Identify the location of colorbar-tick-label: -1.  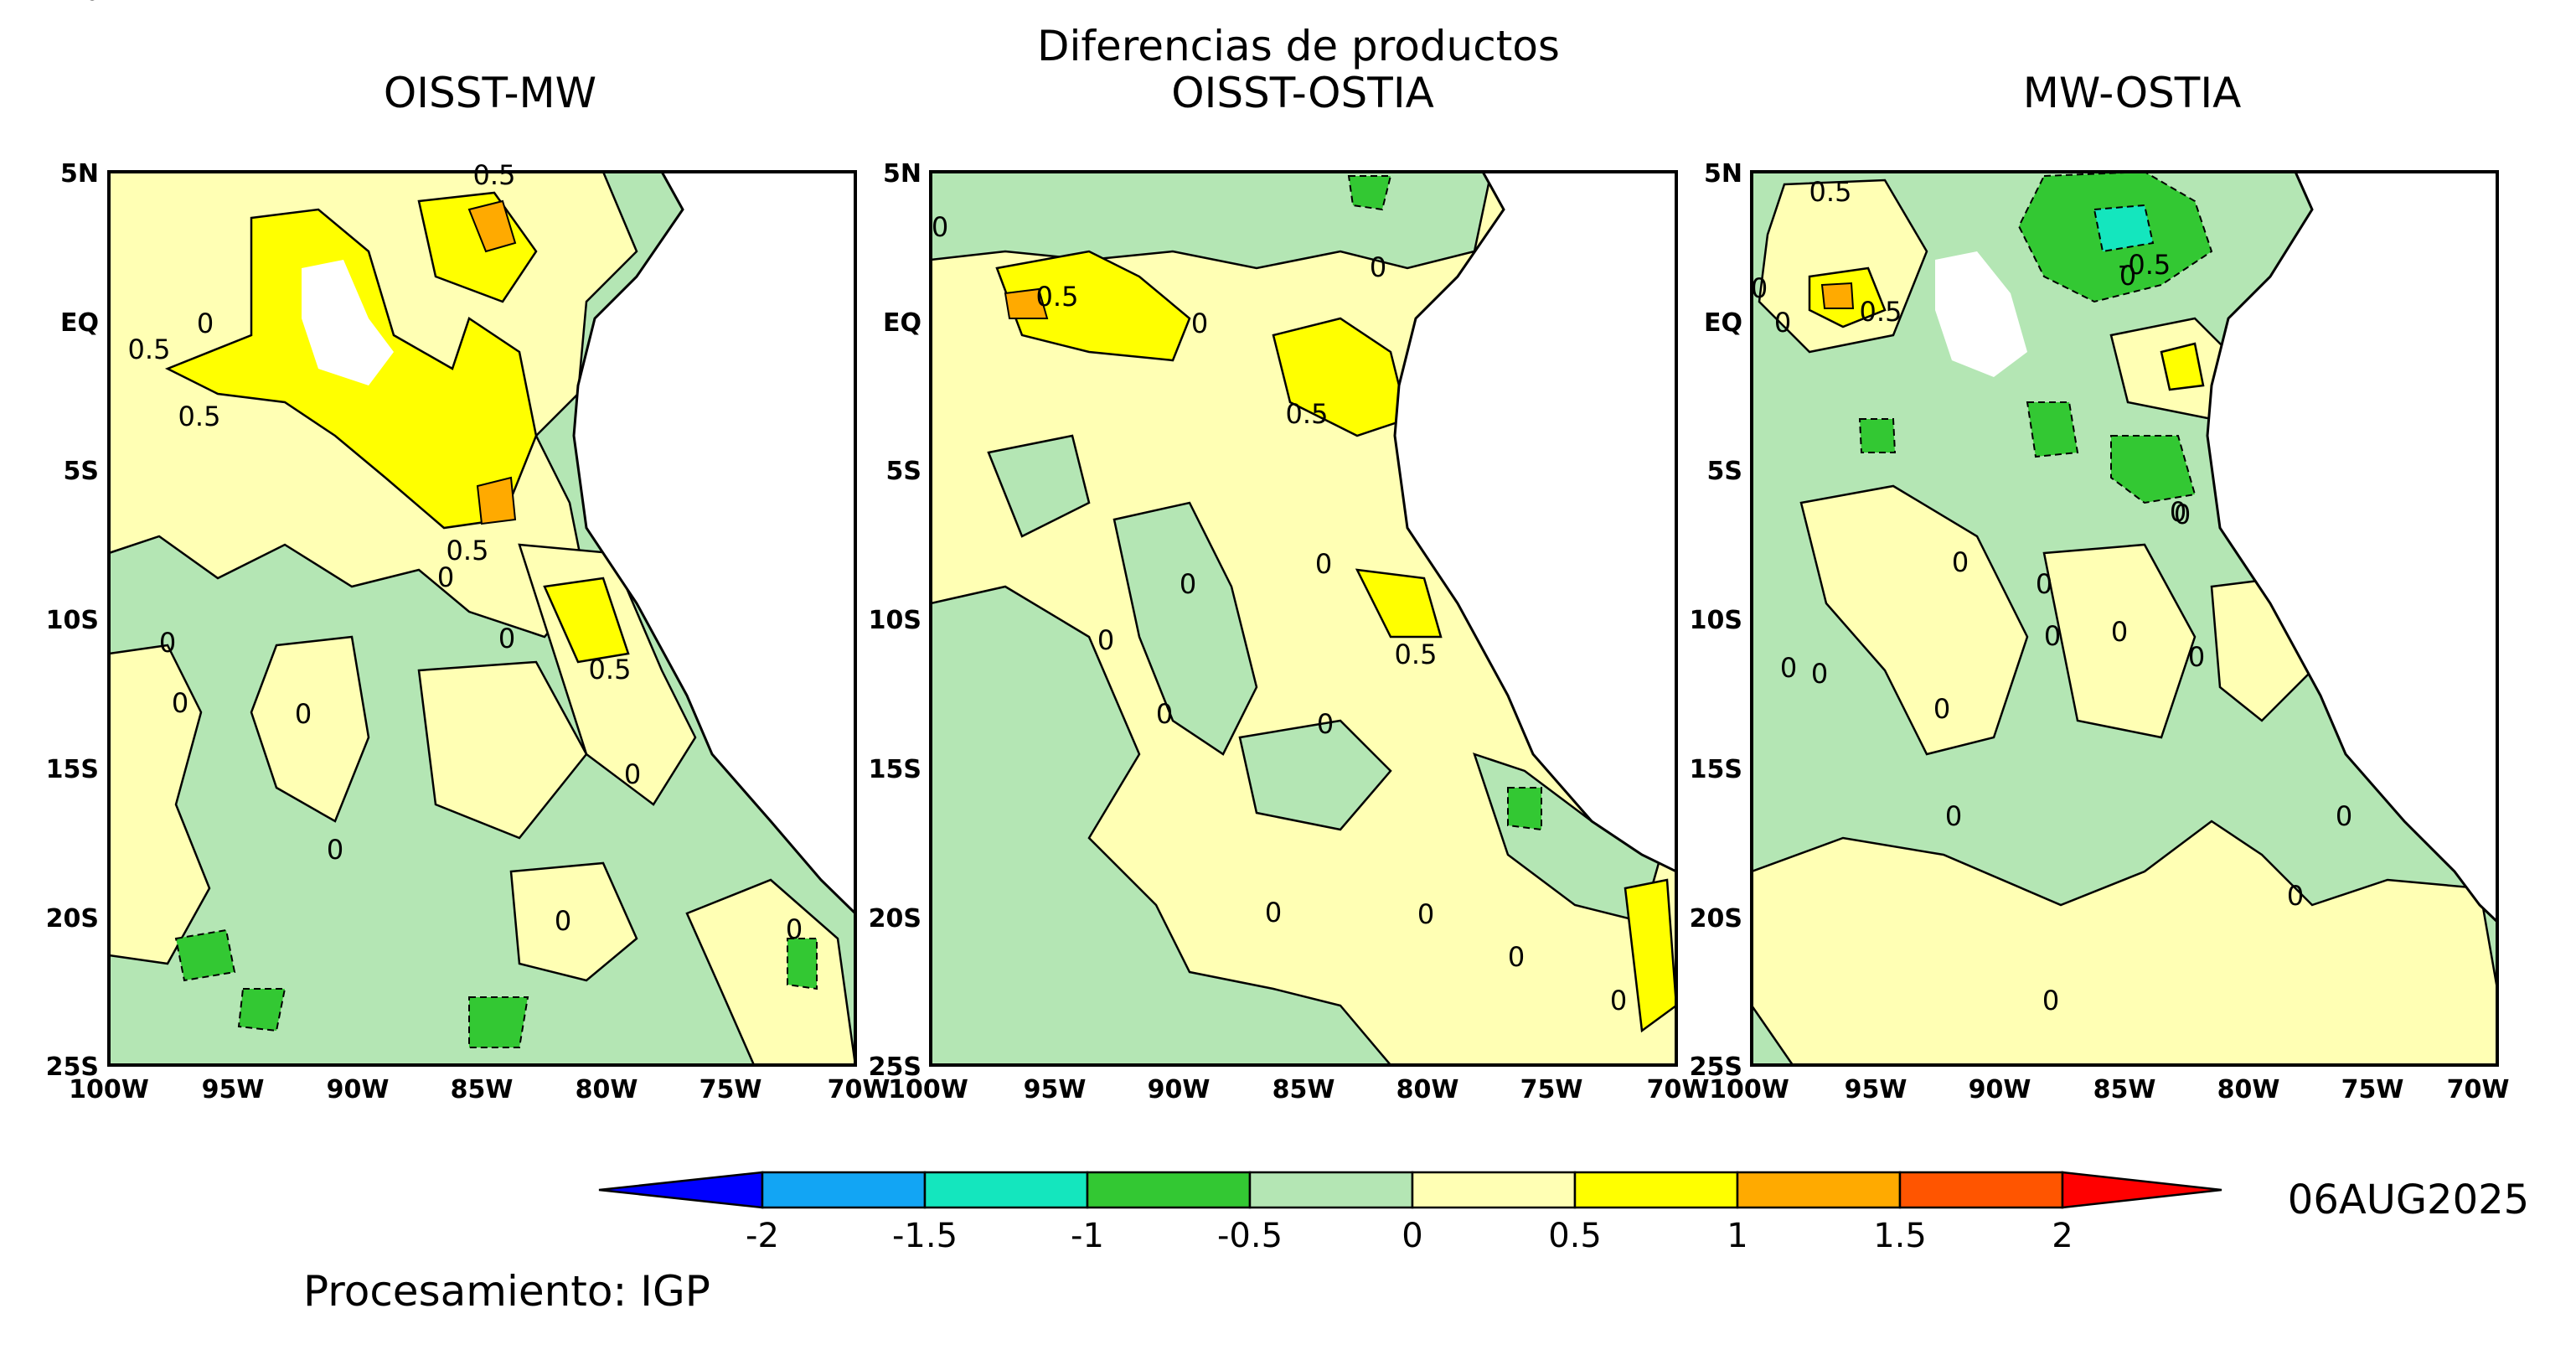
(1087, 1236).